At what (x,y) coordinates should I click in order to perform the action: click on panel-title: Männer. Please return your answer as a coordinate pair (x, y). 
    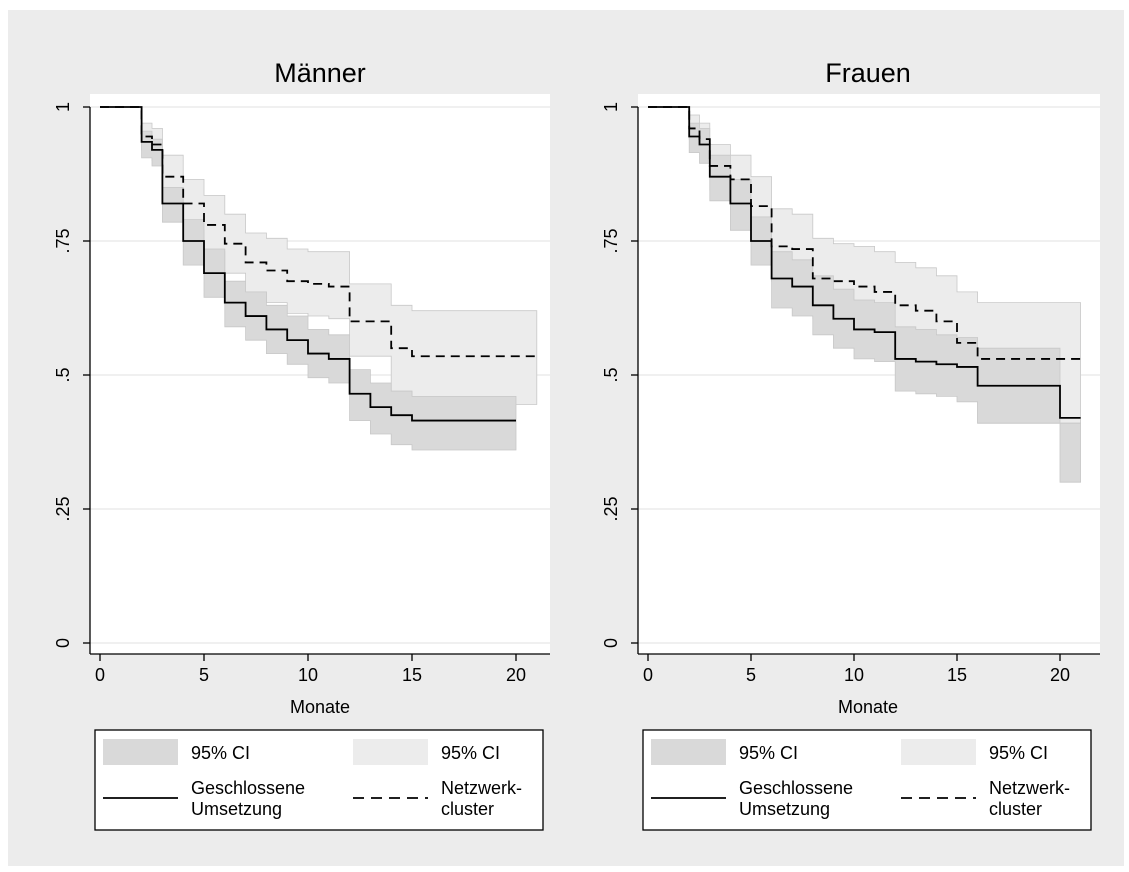
    Looking at the image, I should click on (320, 73).